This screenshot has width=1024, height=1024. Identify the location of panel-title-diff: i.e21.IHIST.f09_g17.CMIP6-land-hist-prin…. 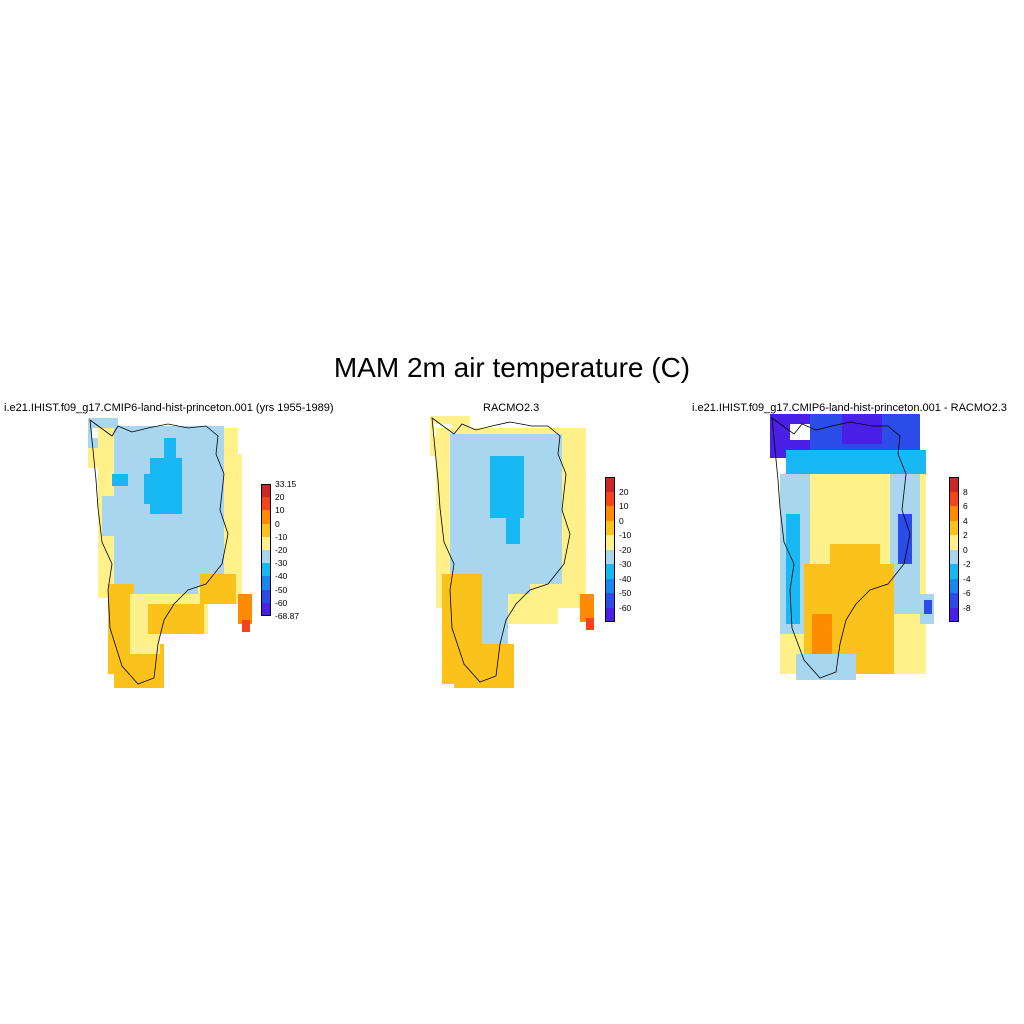
(849, 408).